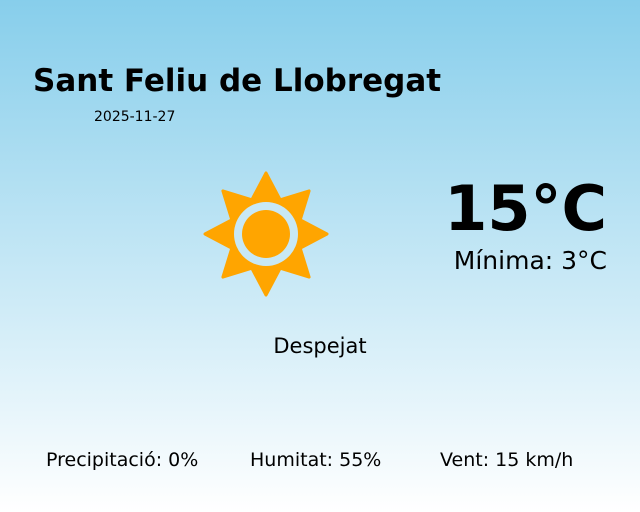 The width and height of the screenshot is (640, 512). I want to click on precipitation-stat: Precipitació: 0%, so click(122, 460).